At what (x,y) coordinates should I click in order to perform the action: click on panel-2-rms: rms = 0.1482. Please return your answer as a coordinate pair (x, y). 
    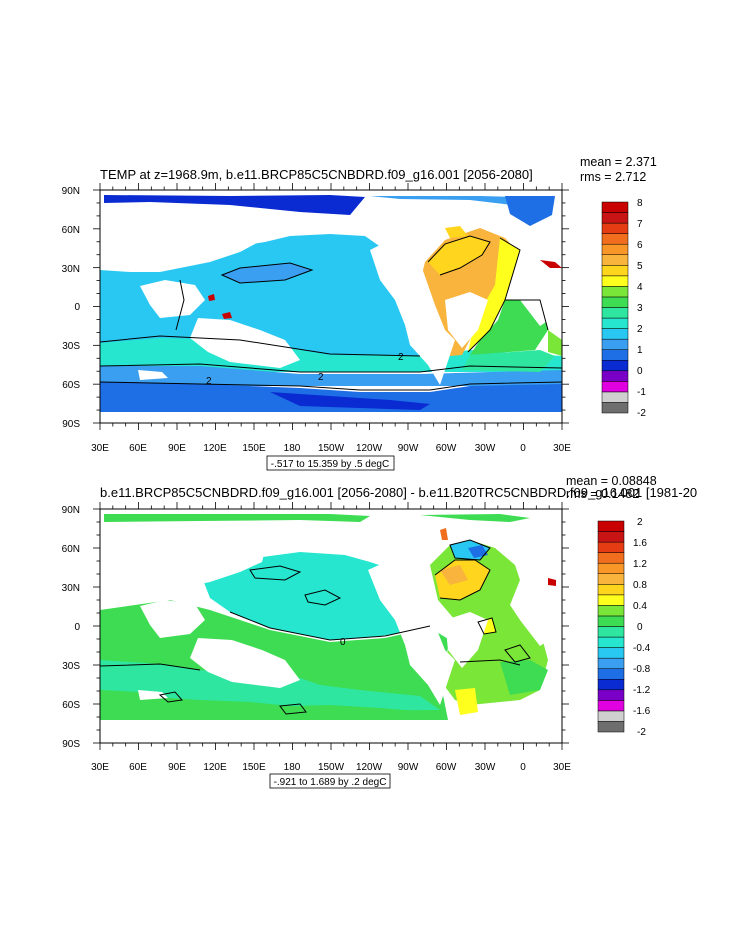
    Looking at the image, I should click on (602, 494).